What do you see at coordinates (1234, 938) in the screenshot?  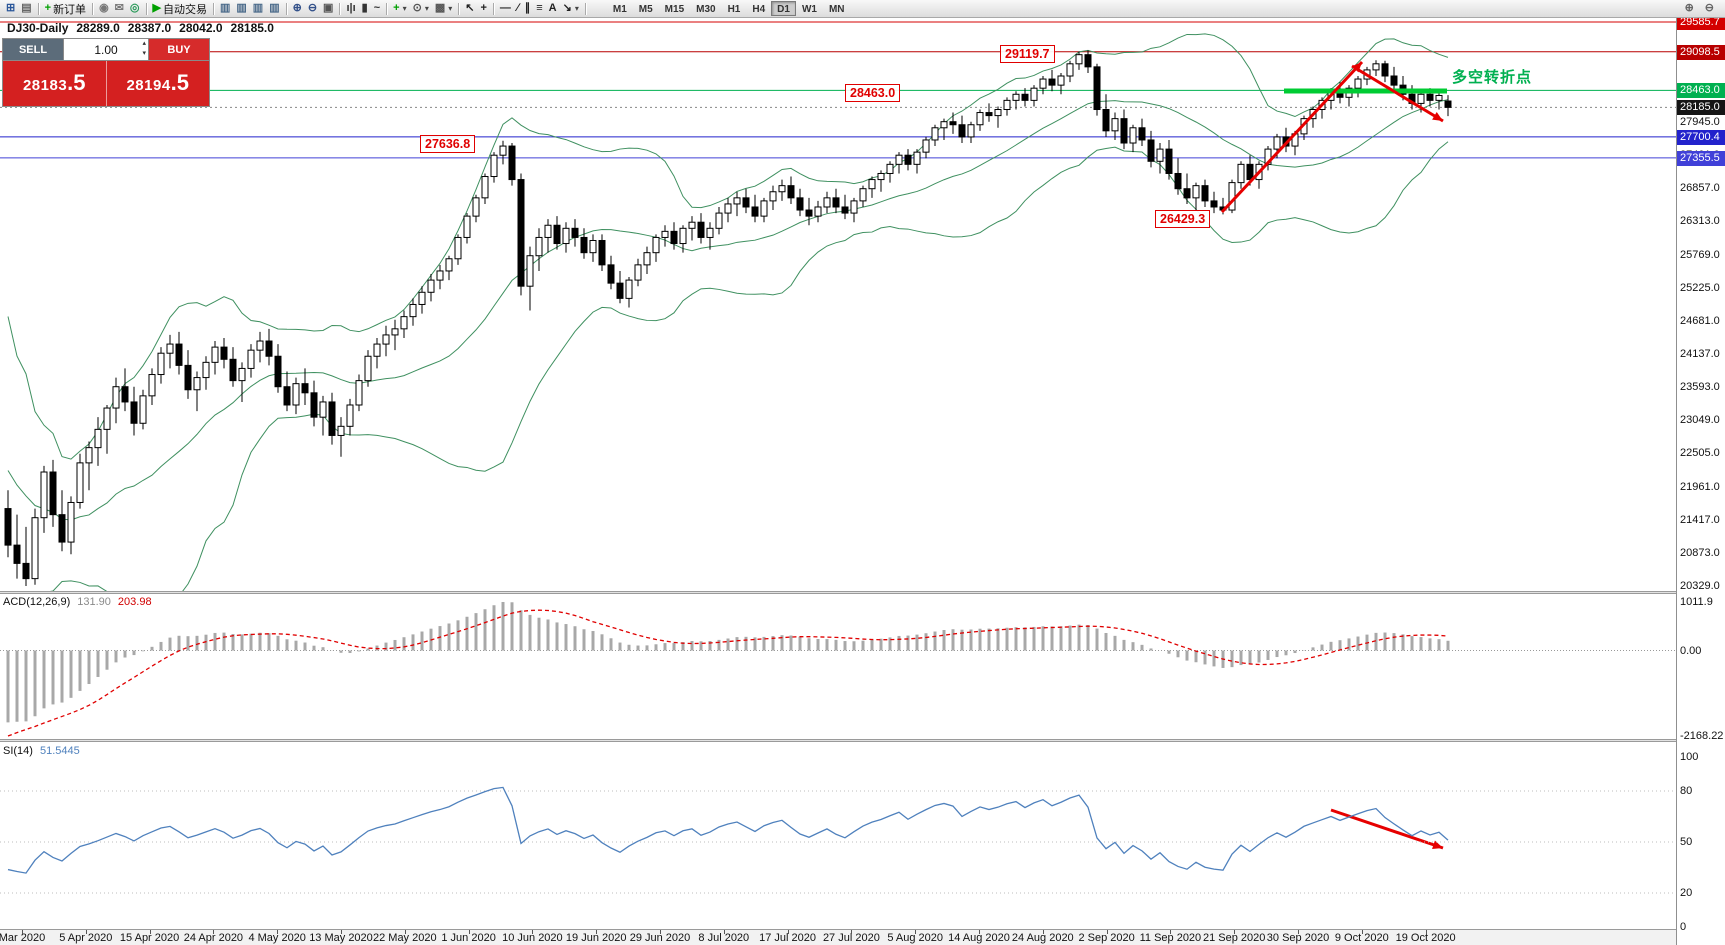 I see `time-label-19: 21 Sep 2020` at bounding box center [1234, 938].